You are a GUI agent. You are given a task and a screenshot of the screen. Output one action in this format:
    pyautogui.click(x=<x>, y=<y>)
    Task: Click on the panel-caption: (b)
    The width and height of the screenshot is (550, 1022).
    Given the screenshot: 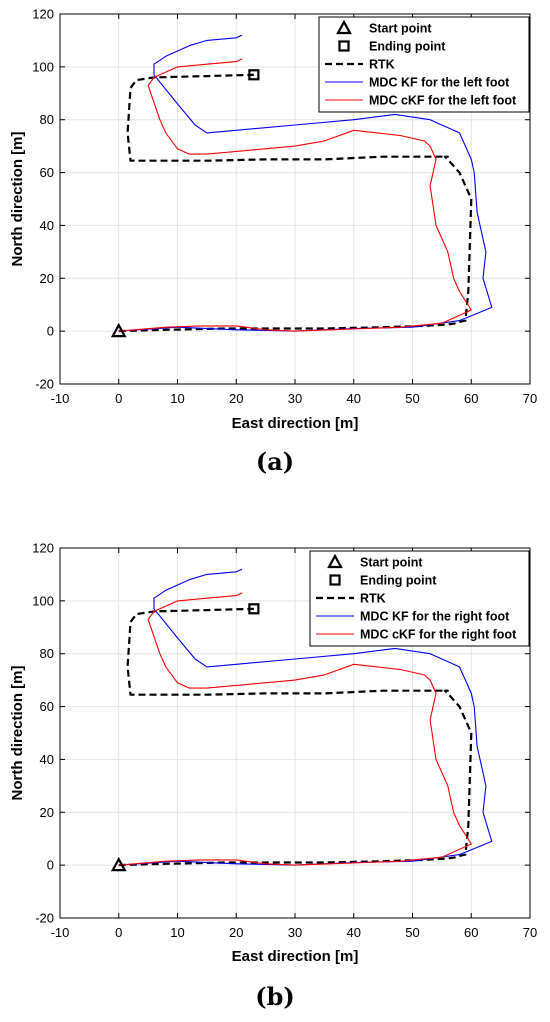 What is the action you would take?
    pyautogui.click(x=275, y=996)
    